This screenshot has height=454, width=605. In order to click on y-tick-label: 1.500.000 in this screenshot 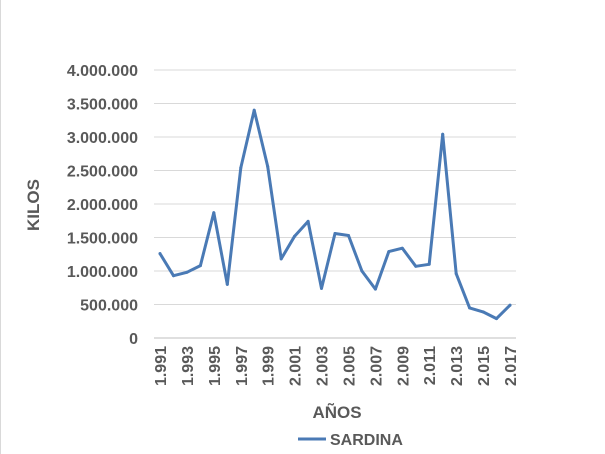, I will do `click(102, 239)`.